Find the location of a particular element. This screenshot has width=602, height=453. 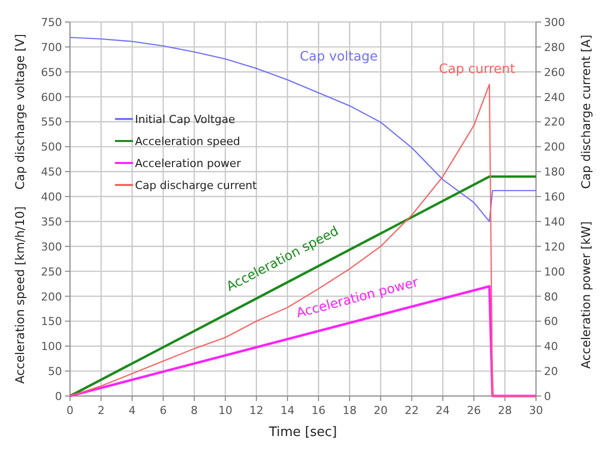

y2-tick-label: 200 is located at coordinates (554, 147).